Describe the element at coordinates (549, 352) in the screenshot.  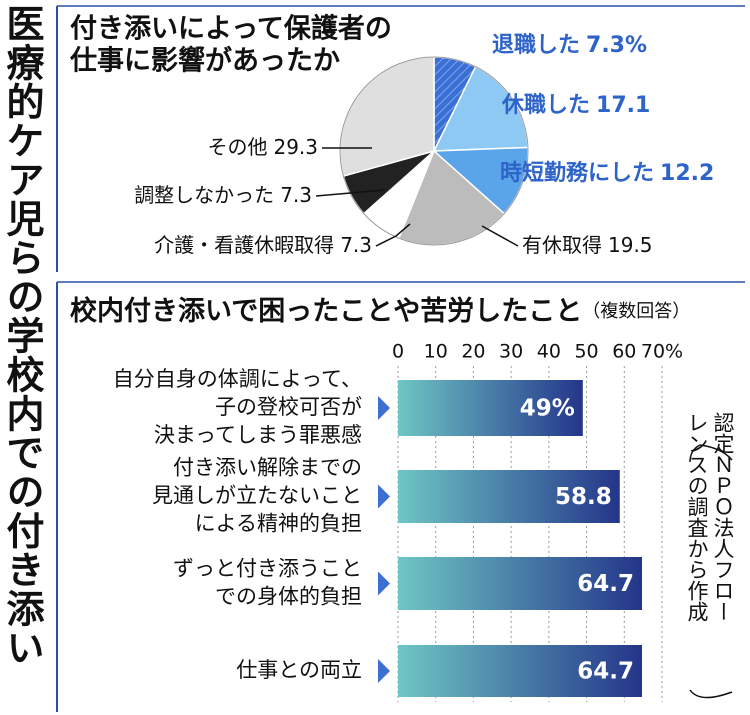
I see `x-tick-label: 40` at that location.